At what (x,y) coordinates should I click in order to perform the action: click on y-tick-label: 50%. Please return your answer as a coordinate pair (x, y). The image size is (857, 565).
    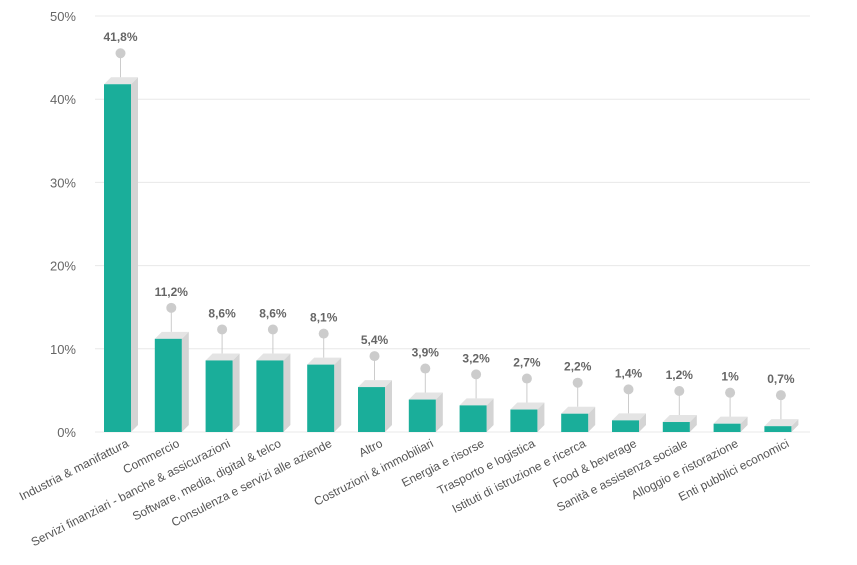
    Looking at the image, I should click on (63, 16).